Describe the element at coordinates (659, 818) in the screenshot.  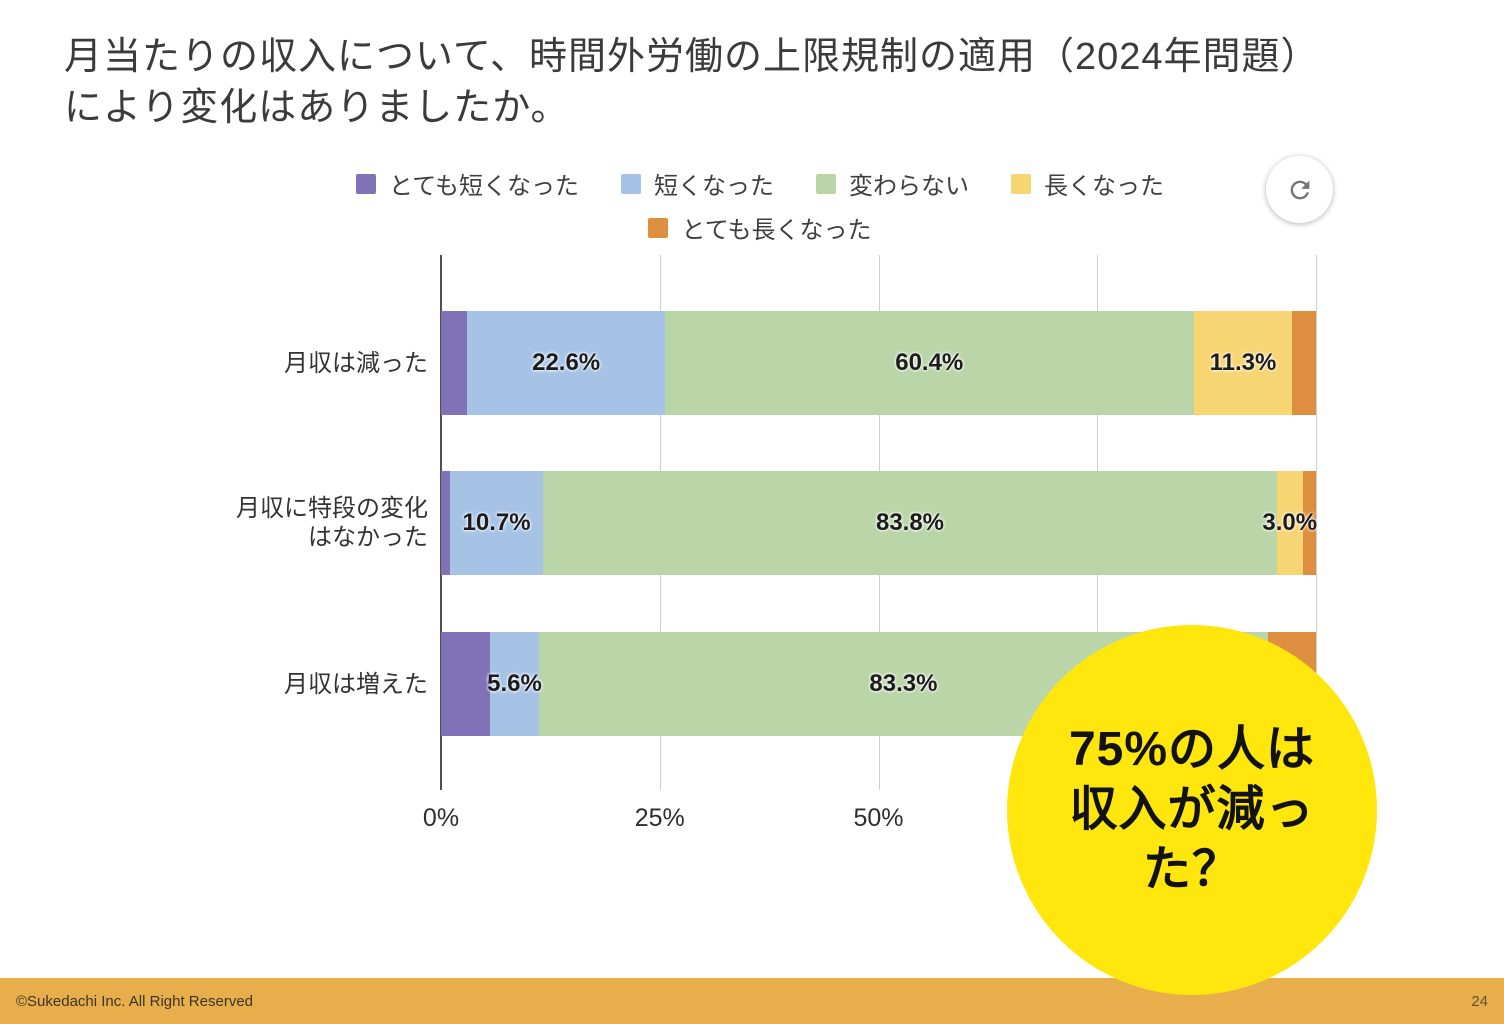
I see `axis-tick-label: 25%` at that location.